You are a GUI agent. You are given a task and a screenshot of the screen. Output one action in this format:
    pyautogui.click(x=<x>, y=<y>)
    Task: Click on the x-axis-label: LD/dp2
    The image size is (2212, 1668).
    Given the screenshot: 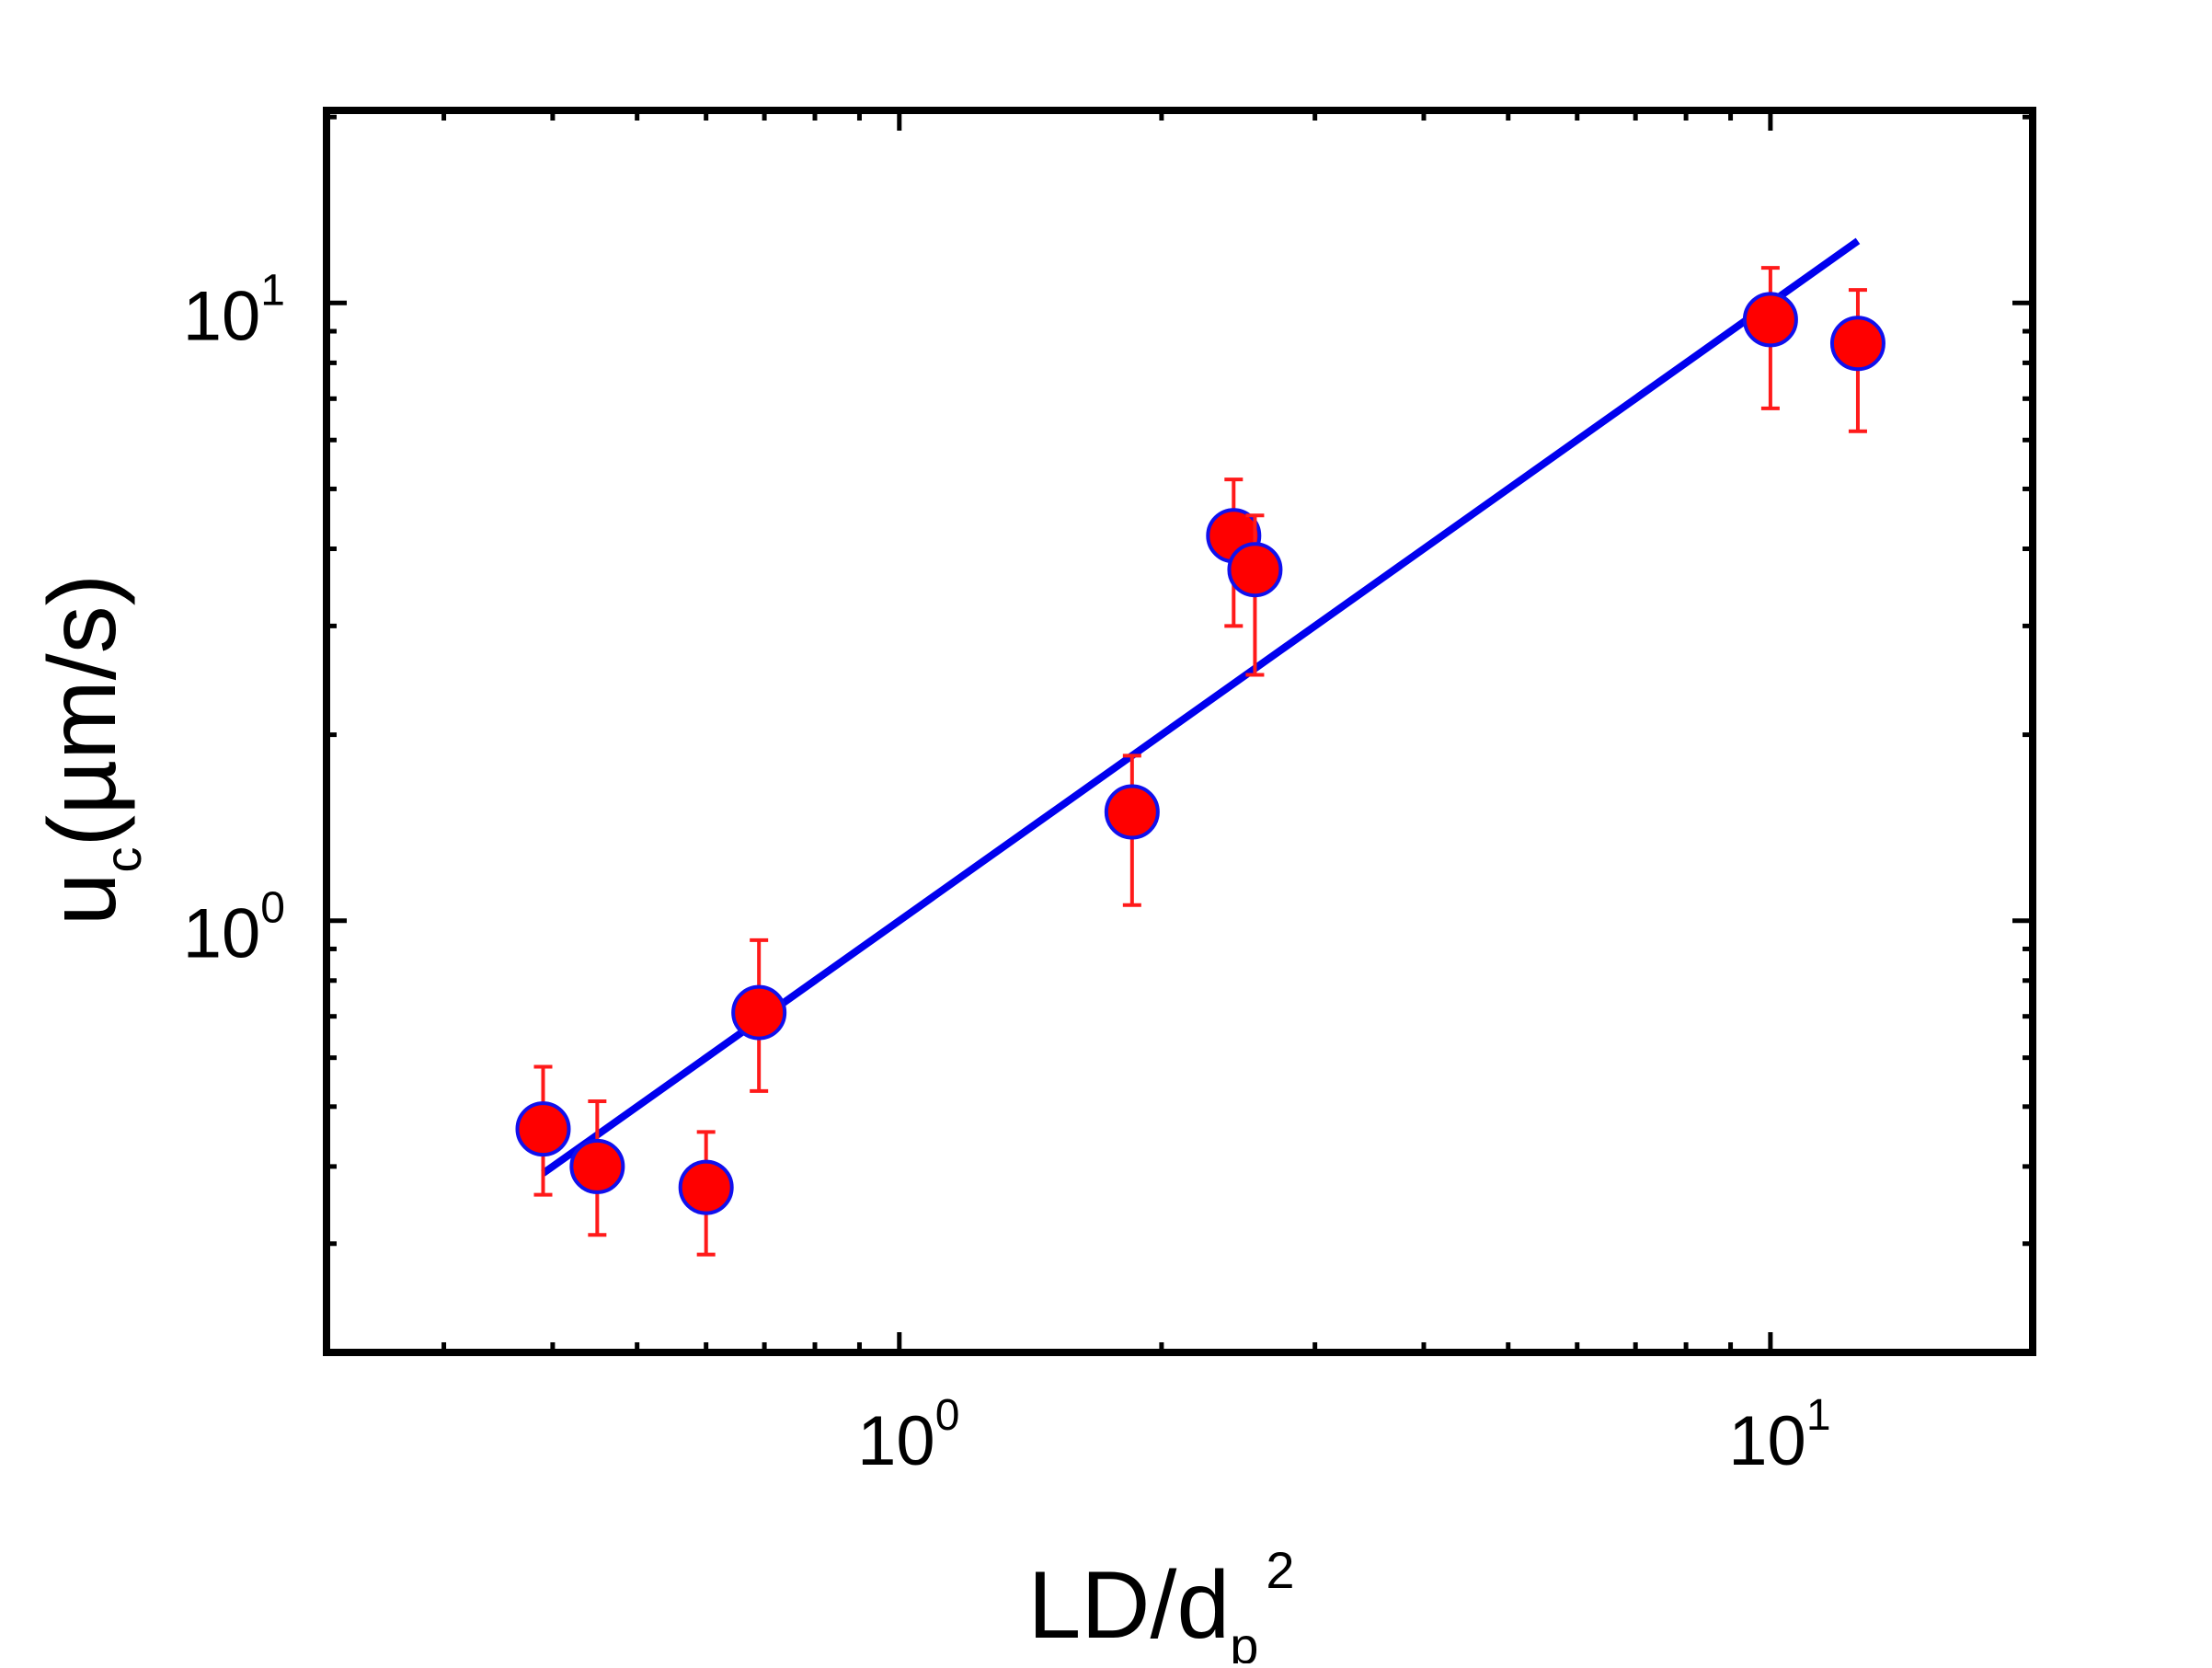 What is the action you would take?
    pyautogui.click(x=1162, y=1602)
    